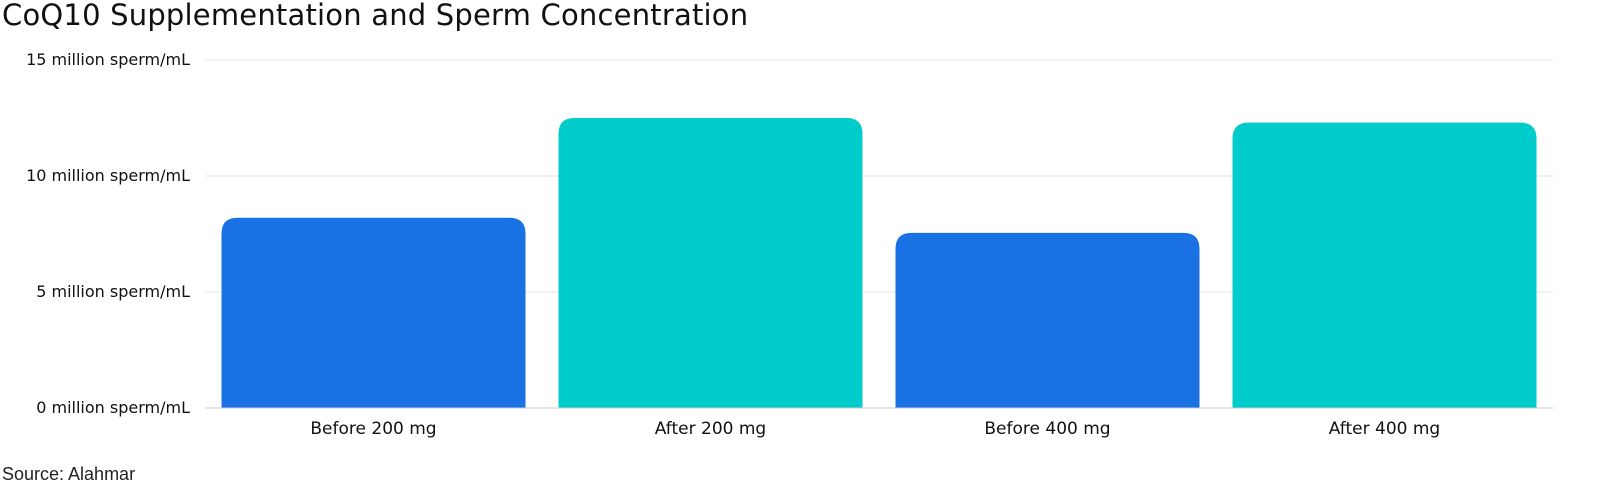 The width and height of the screenshot is (1600, 500). Describe the element at coordinates (710, 263) in the screenshot. I see `bar-after-200-mg` at that location.